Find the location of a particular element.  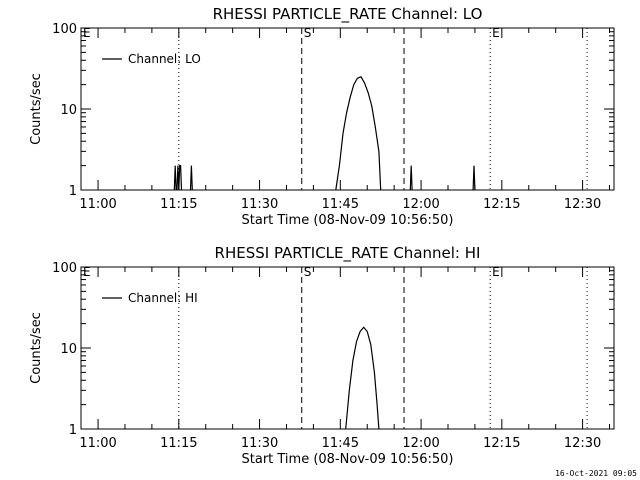

legend-entry: Channel: LO is located at coordinates (164, 59).